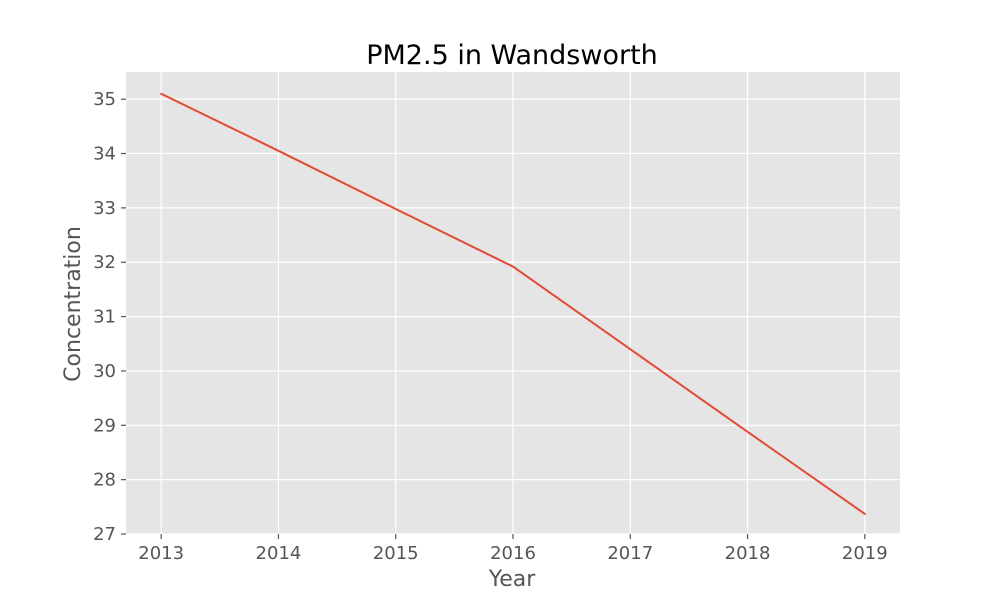 This screenshot has width=1000, height=600. I want to click on y-tick-label: 30, so click(104, 371).